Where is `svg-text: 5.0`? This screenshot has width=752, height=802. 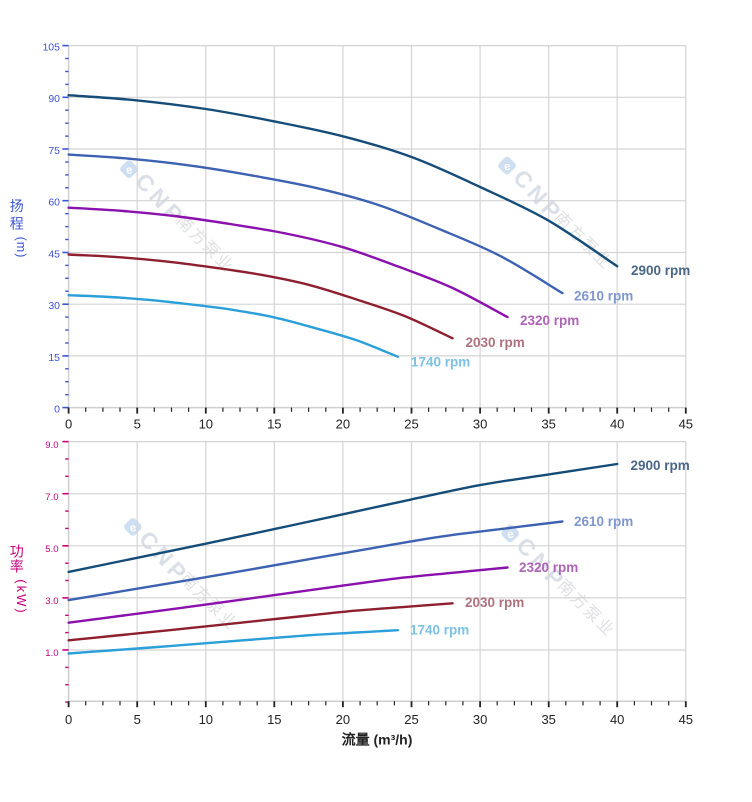 svg-text: 5.0 is located at coordinates (51, 549).